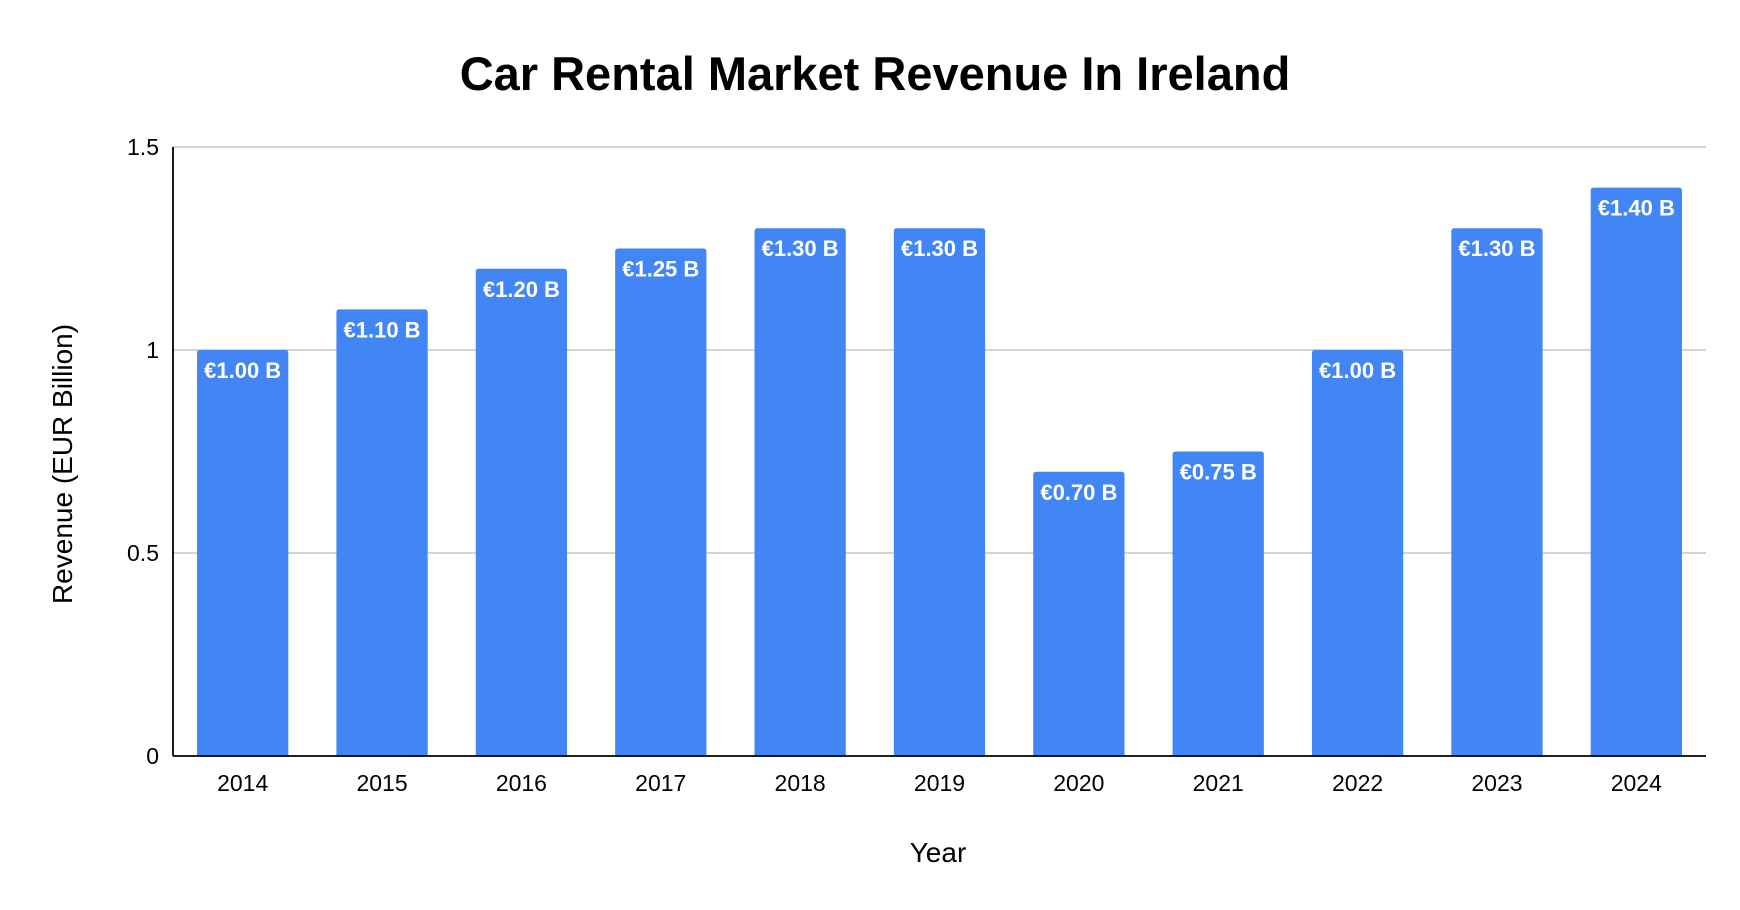  What do you see at coordinates (381, 783) in the screenshot?
I see `x-tick-label-2015: 2015` at bounding box center [381, 783].